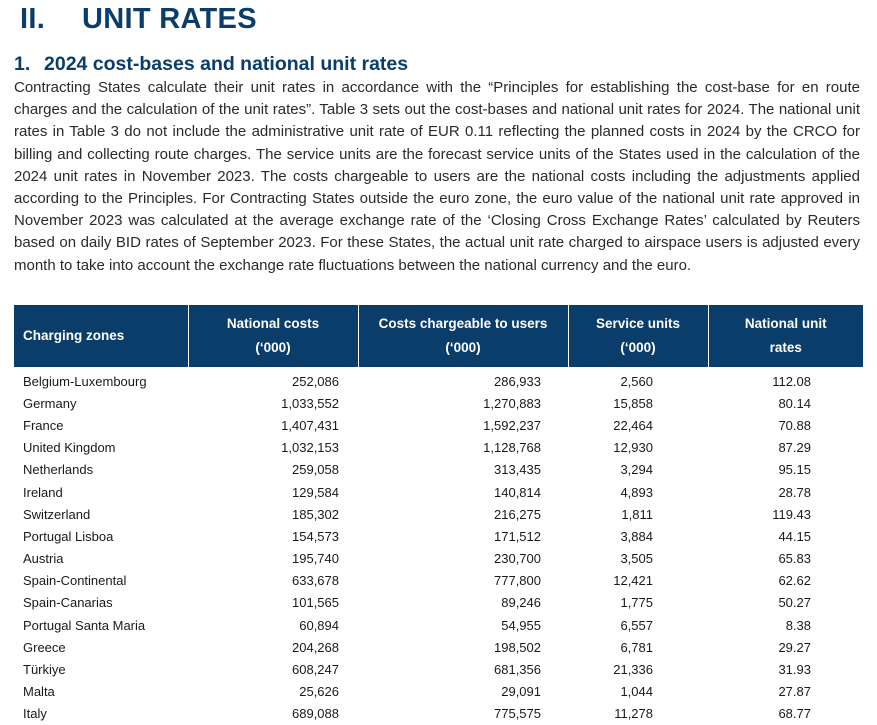  I want to click on cell-unit-rate: 87.29, so click(794, 448).